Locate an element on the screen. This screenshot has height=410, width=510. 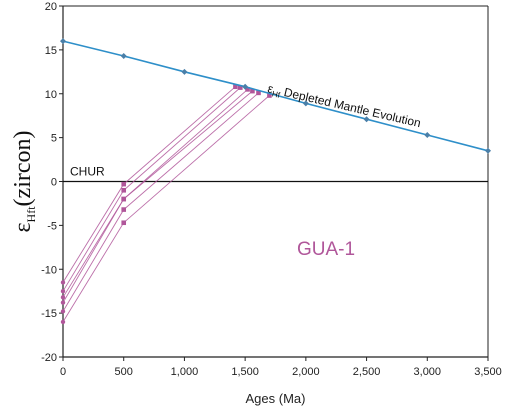
chur-label: CHUR is located at coordinates (87, 172).